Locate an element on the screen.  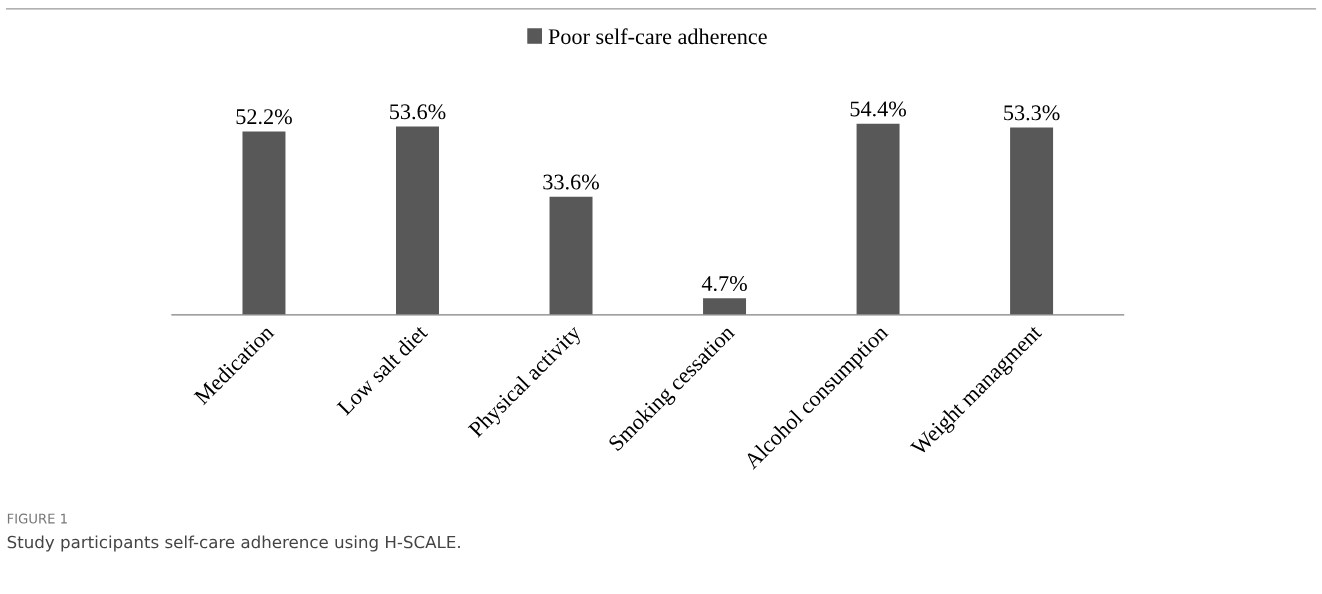
x-tick-label: Low salt diet is located at coordinates (382, 369).